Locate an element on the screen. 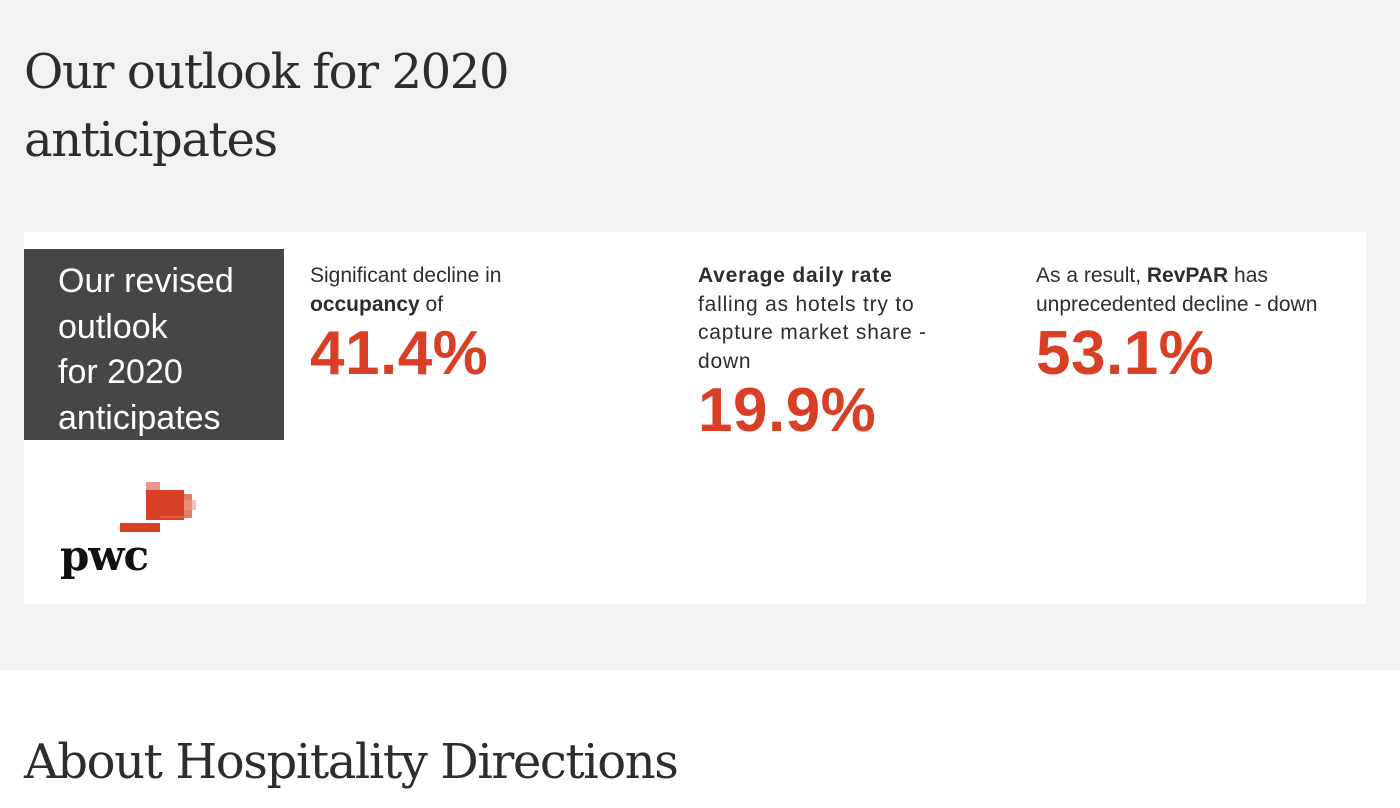 This screenshot has height=808, width=1400. occupancy-value: 41.4% is located at coordinates (399, 353).